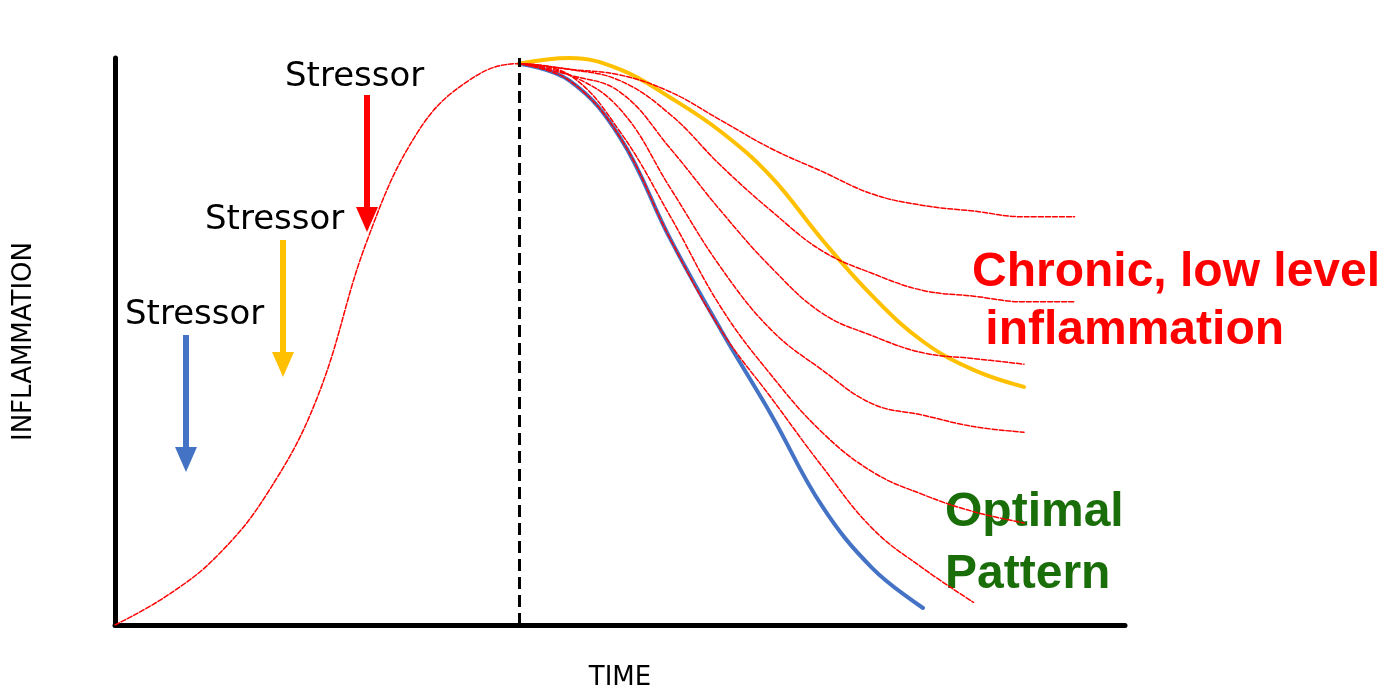 This screenshot has width=1397, height=694. What do you see at coordinates (22, 341) in the screenshot?
I see `y-axis-title: INFLAMMATION` at bounding box center [22, 341].